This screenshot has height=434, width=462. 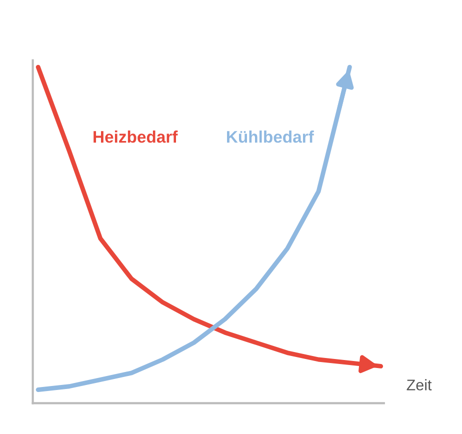 What do you see at coordinates (419, 384) in the screenshot?
I see `x-axis-title: Zeit` at bounding box center [419, 384].